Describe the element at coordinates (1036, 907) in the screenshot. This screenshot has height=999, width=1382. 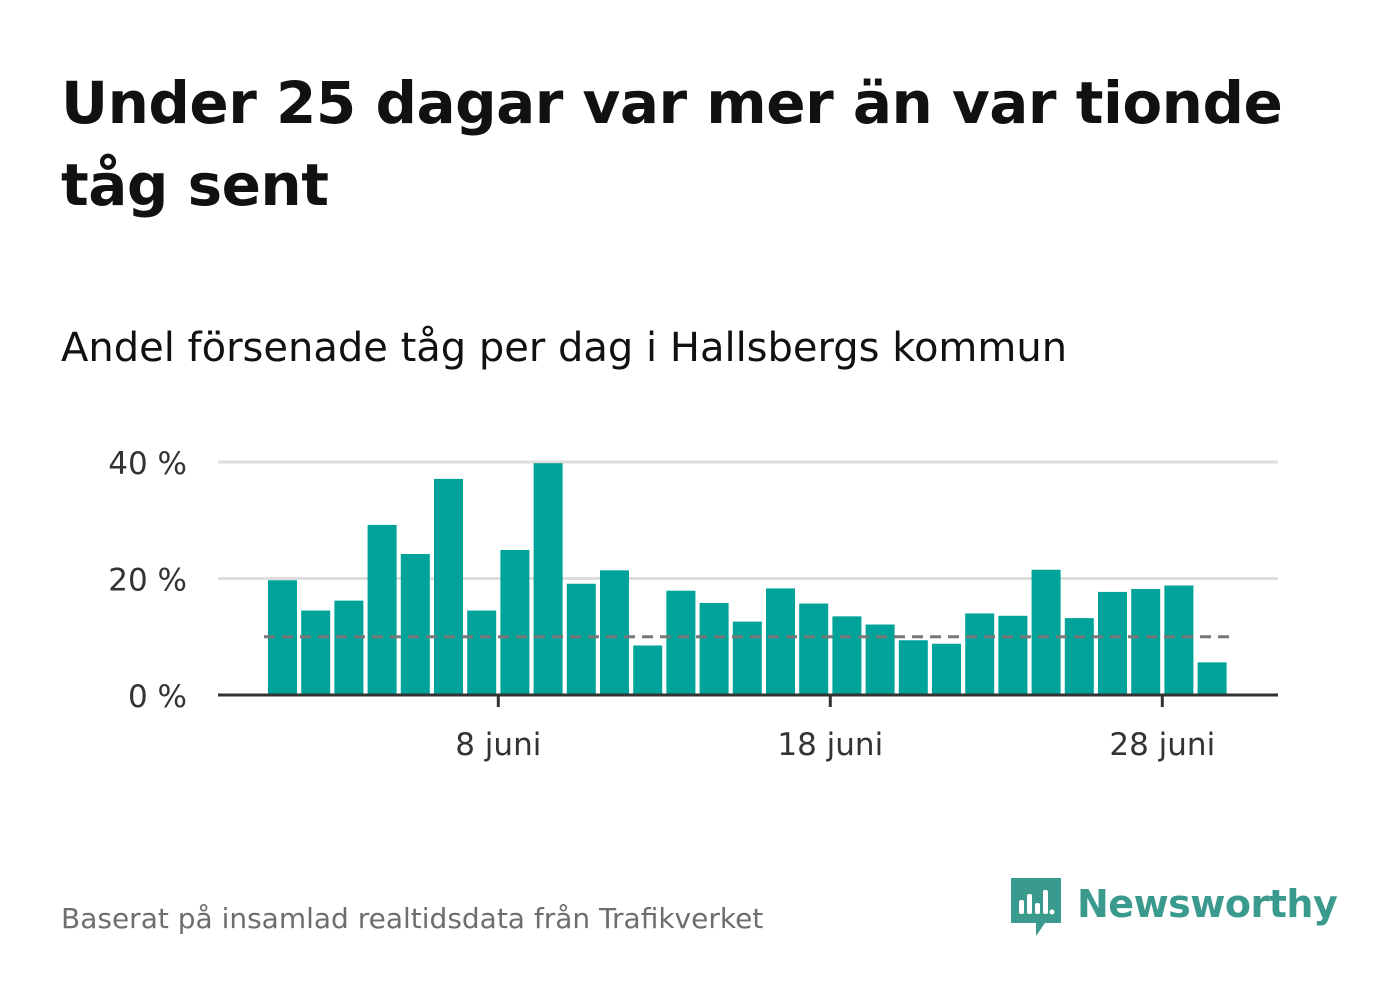
I see `newsworthy-logo-icon` at that location.